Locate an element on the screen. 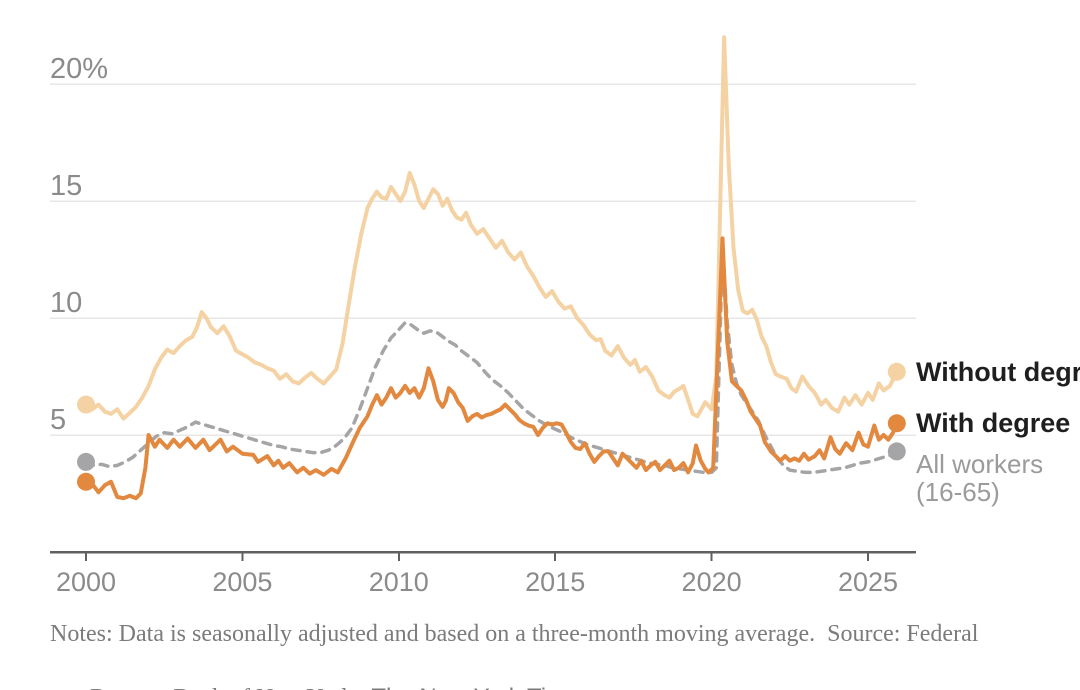 The width and height of the screenshot is (1080, 690). y-axis-label-5: 5 is located at coordinates (58, 420).